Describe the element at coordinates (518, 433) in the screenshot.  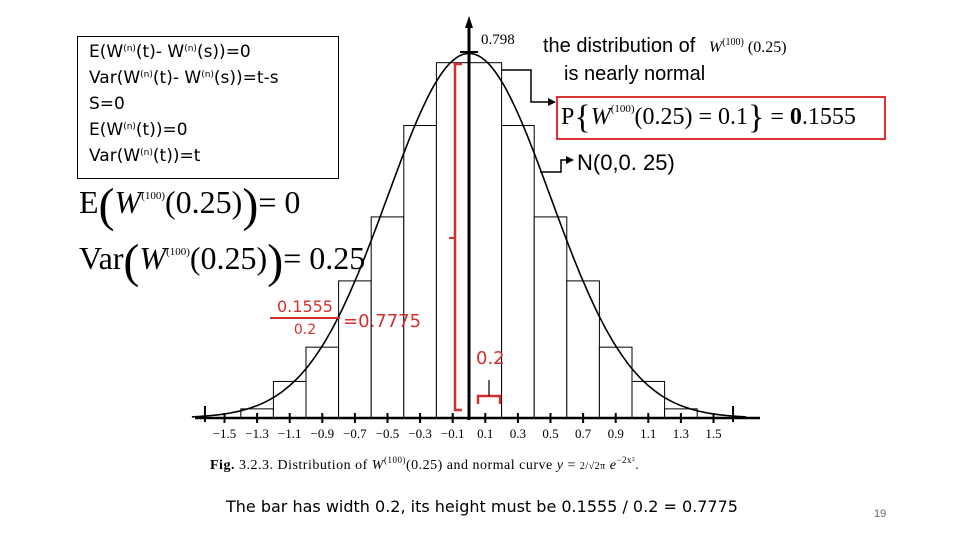
I see `x-tick-label: 0.3` at that location.